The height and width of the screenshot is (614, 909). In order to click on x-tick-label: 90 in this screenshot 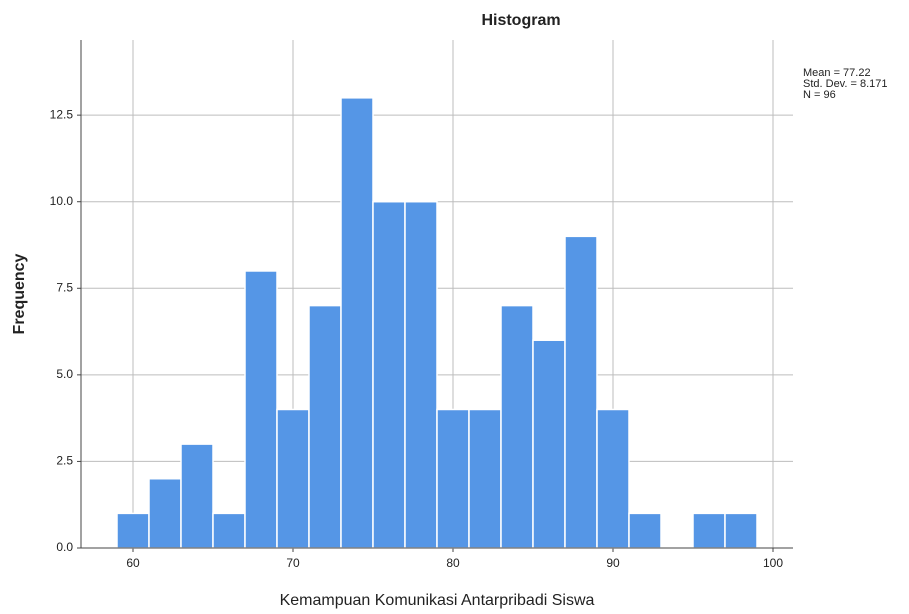, I will do `click(613, 563)`.